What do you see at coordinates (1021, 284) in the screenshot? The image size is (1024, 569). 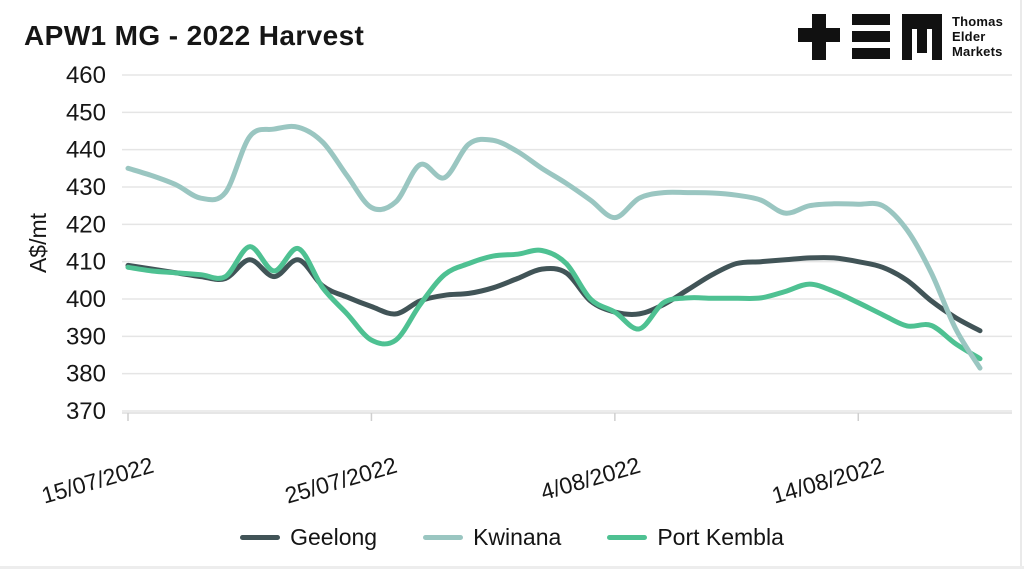 I see `right-edge-divider` at bounding box center [1021, 284].